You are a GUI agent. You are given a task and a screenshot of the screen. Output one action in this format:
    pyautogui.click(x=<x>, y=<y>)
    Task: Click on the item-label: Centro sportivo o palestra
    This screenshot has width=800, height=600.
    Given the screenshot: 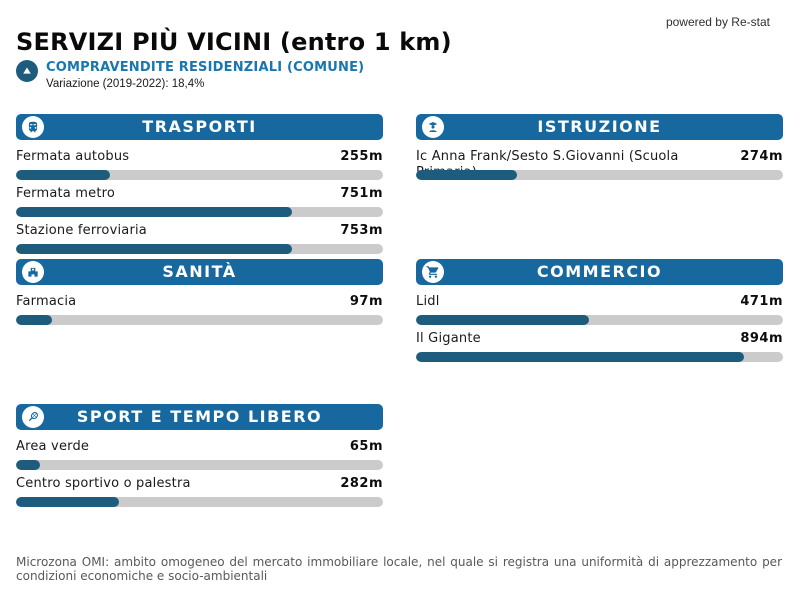 What is the action you would take?
    pyautogui.click(x=103, y=483)
    